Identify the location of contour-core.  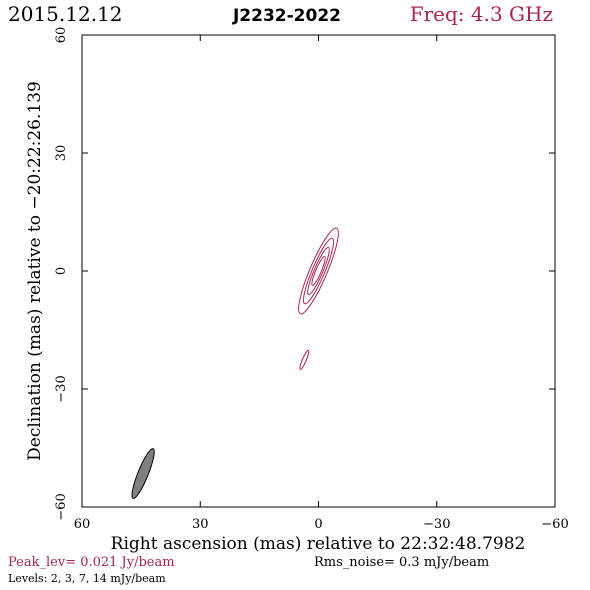
(318, 271).